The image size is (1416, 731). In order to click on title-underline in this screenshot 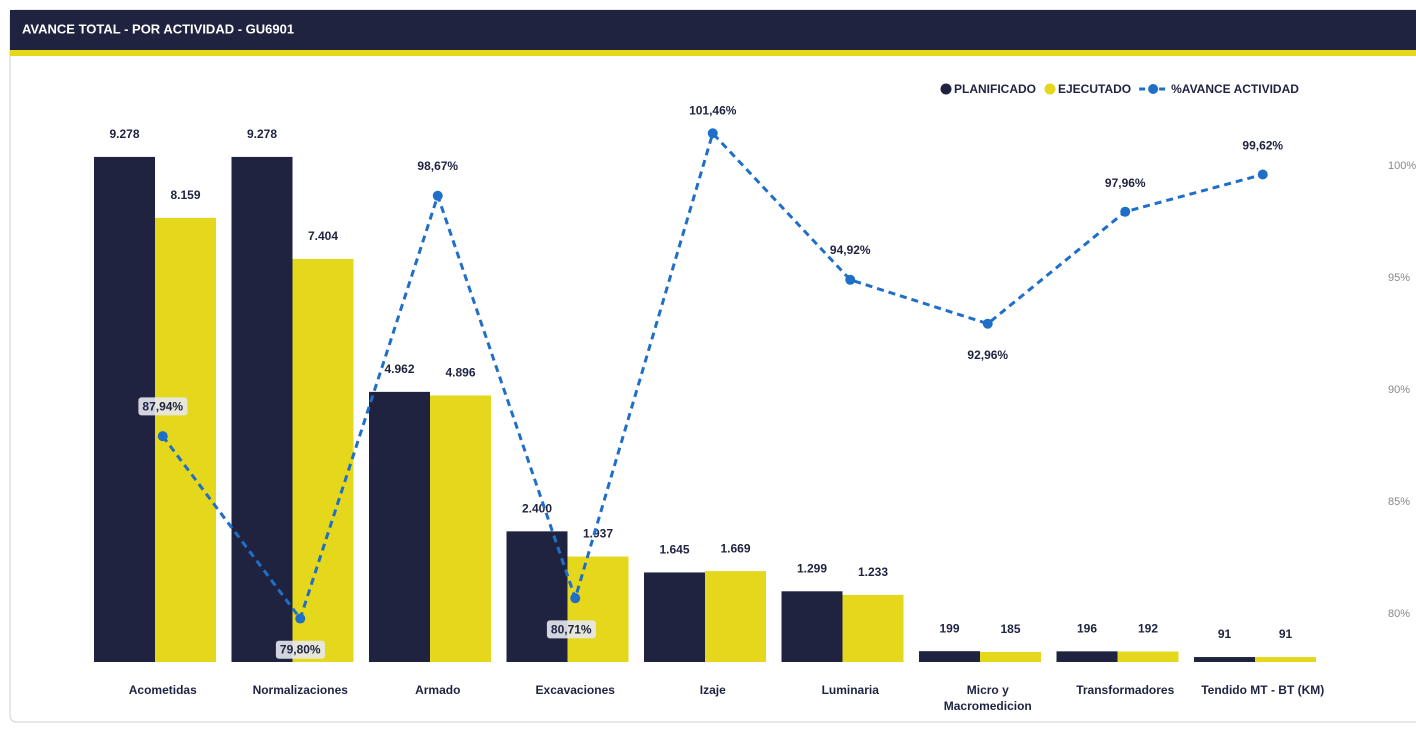, I will do `click(713, 53)`.